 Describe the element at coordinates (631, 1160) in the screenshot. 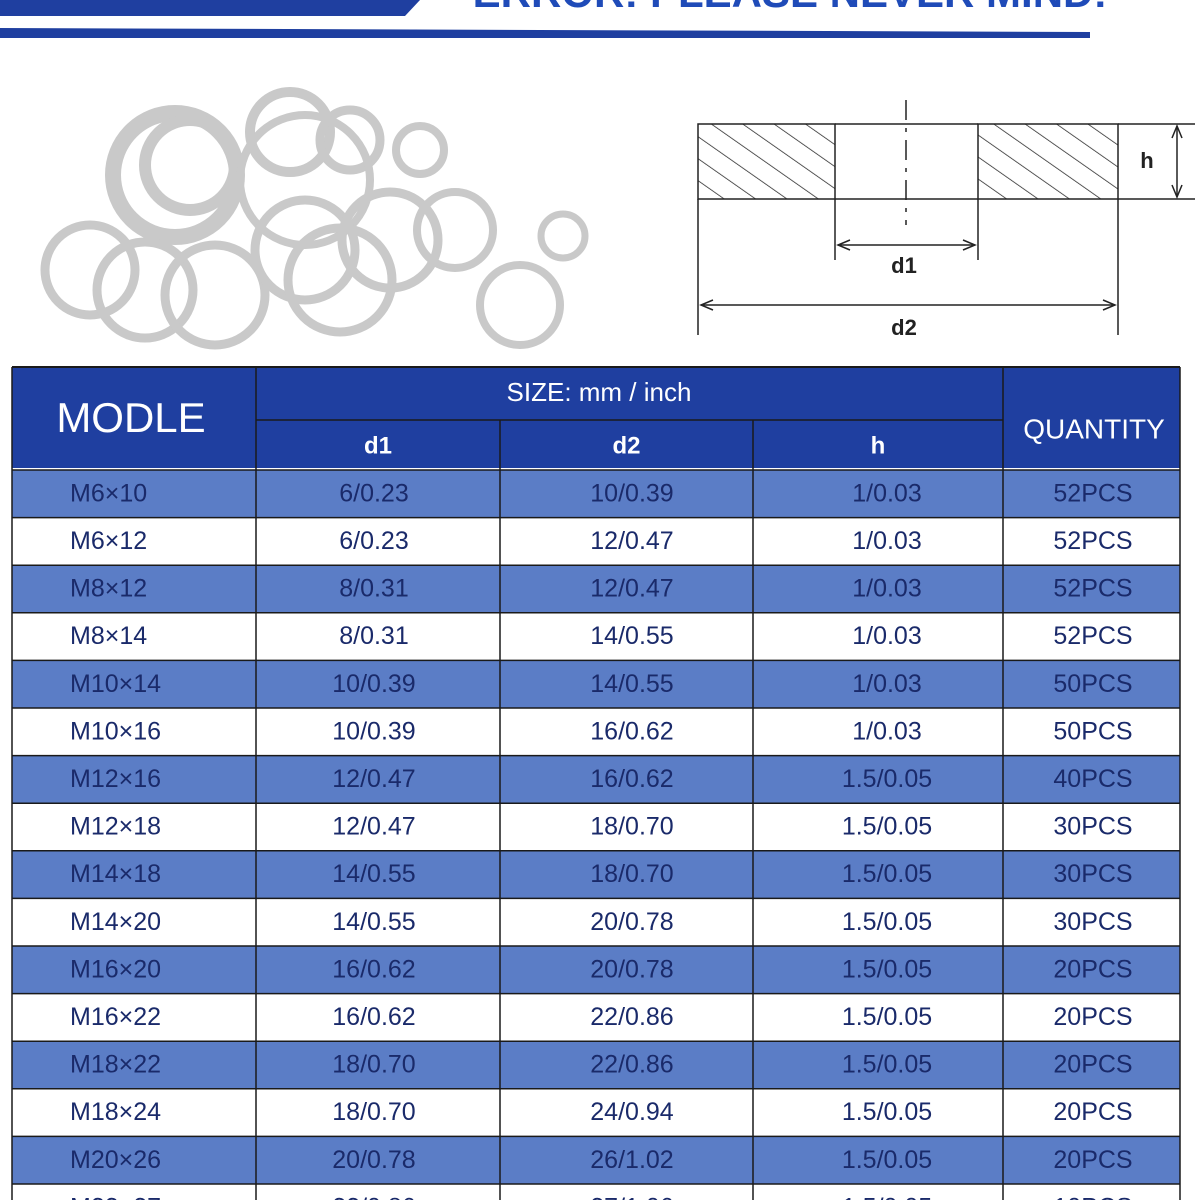

I see `cell: 26/1.02` at that location.